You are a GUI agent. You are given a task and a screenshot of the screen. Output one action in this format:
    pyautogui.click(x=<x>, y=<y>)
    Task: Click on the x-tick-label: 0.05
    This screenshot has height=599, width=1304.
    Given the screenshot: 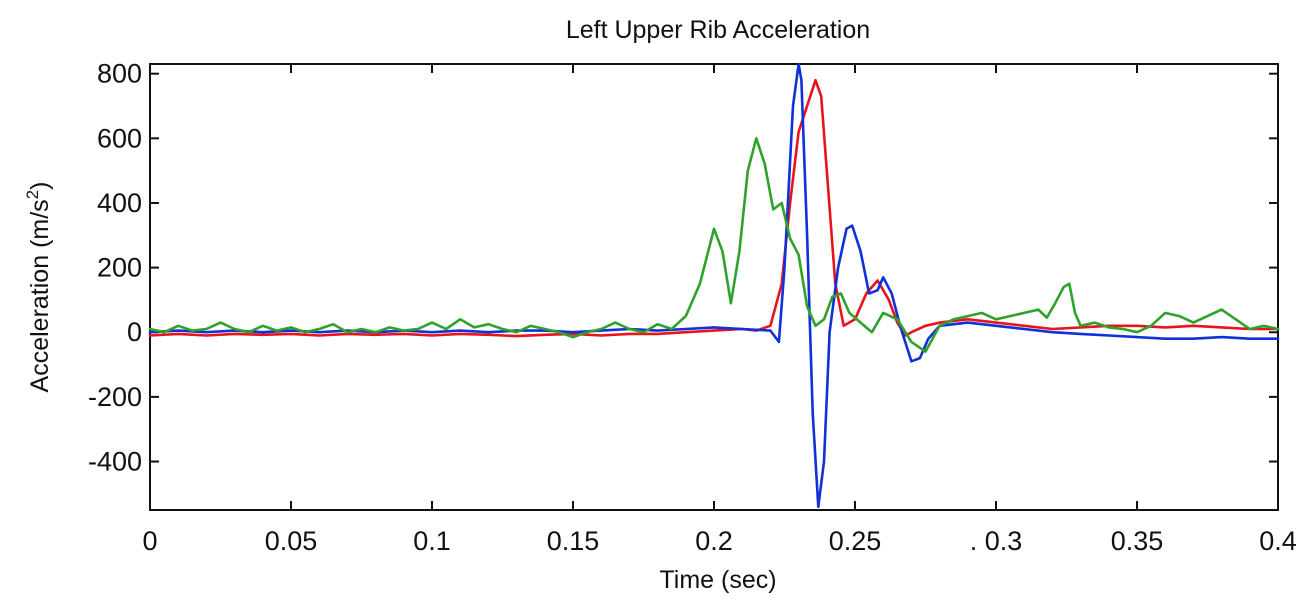 What is the action you would take?
    pyautogui.click(x=291, y=541)
    